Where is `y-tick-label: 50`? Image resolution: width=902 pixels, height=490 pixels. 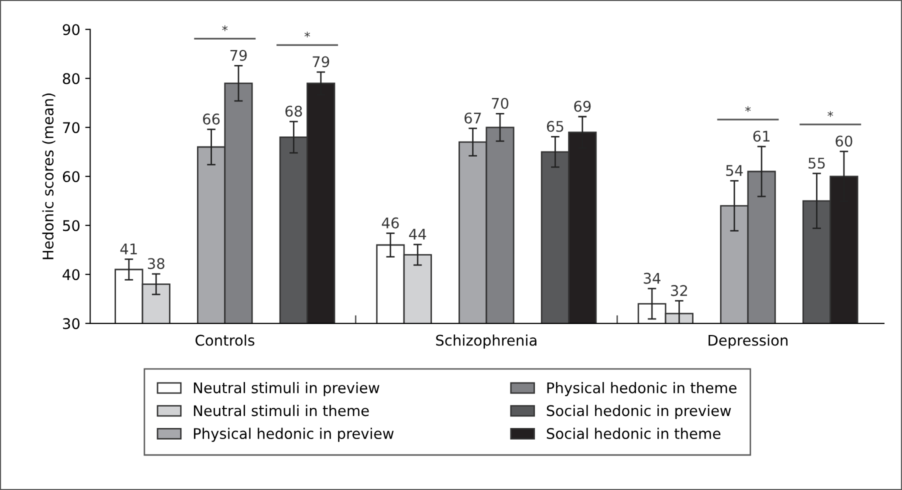 y-tick-label: 50 is located at coordinates (71, 226).